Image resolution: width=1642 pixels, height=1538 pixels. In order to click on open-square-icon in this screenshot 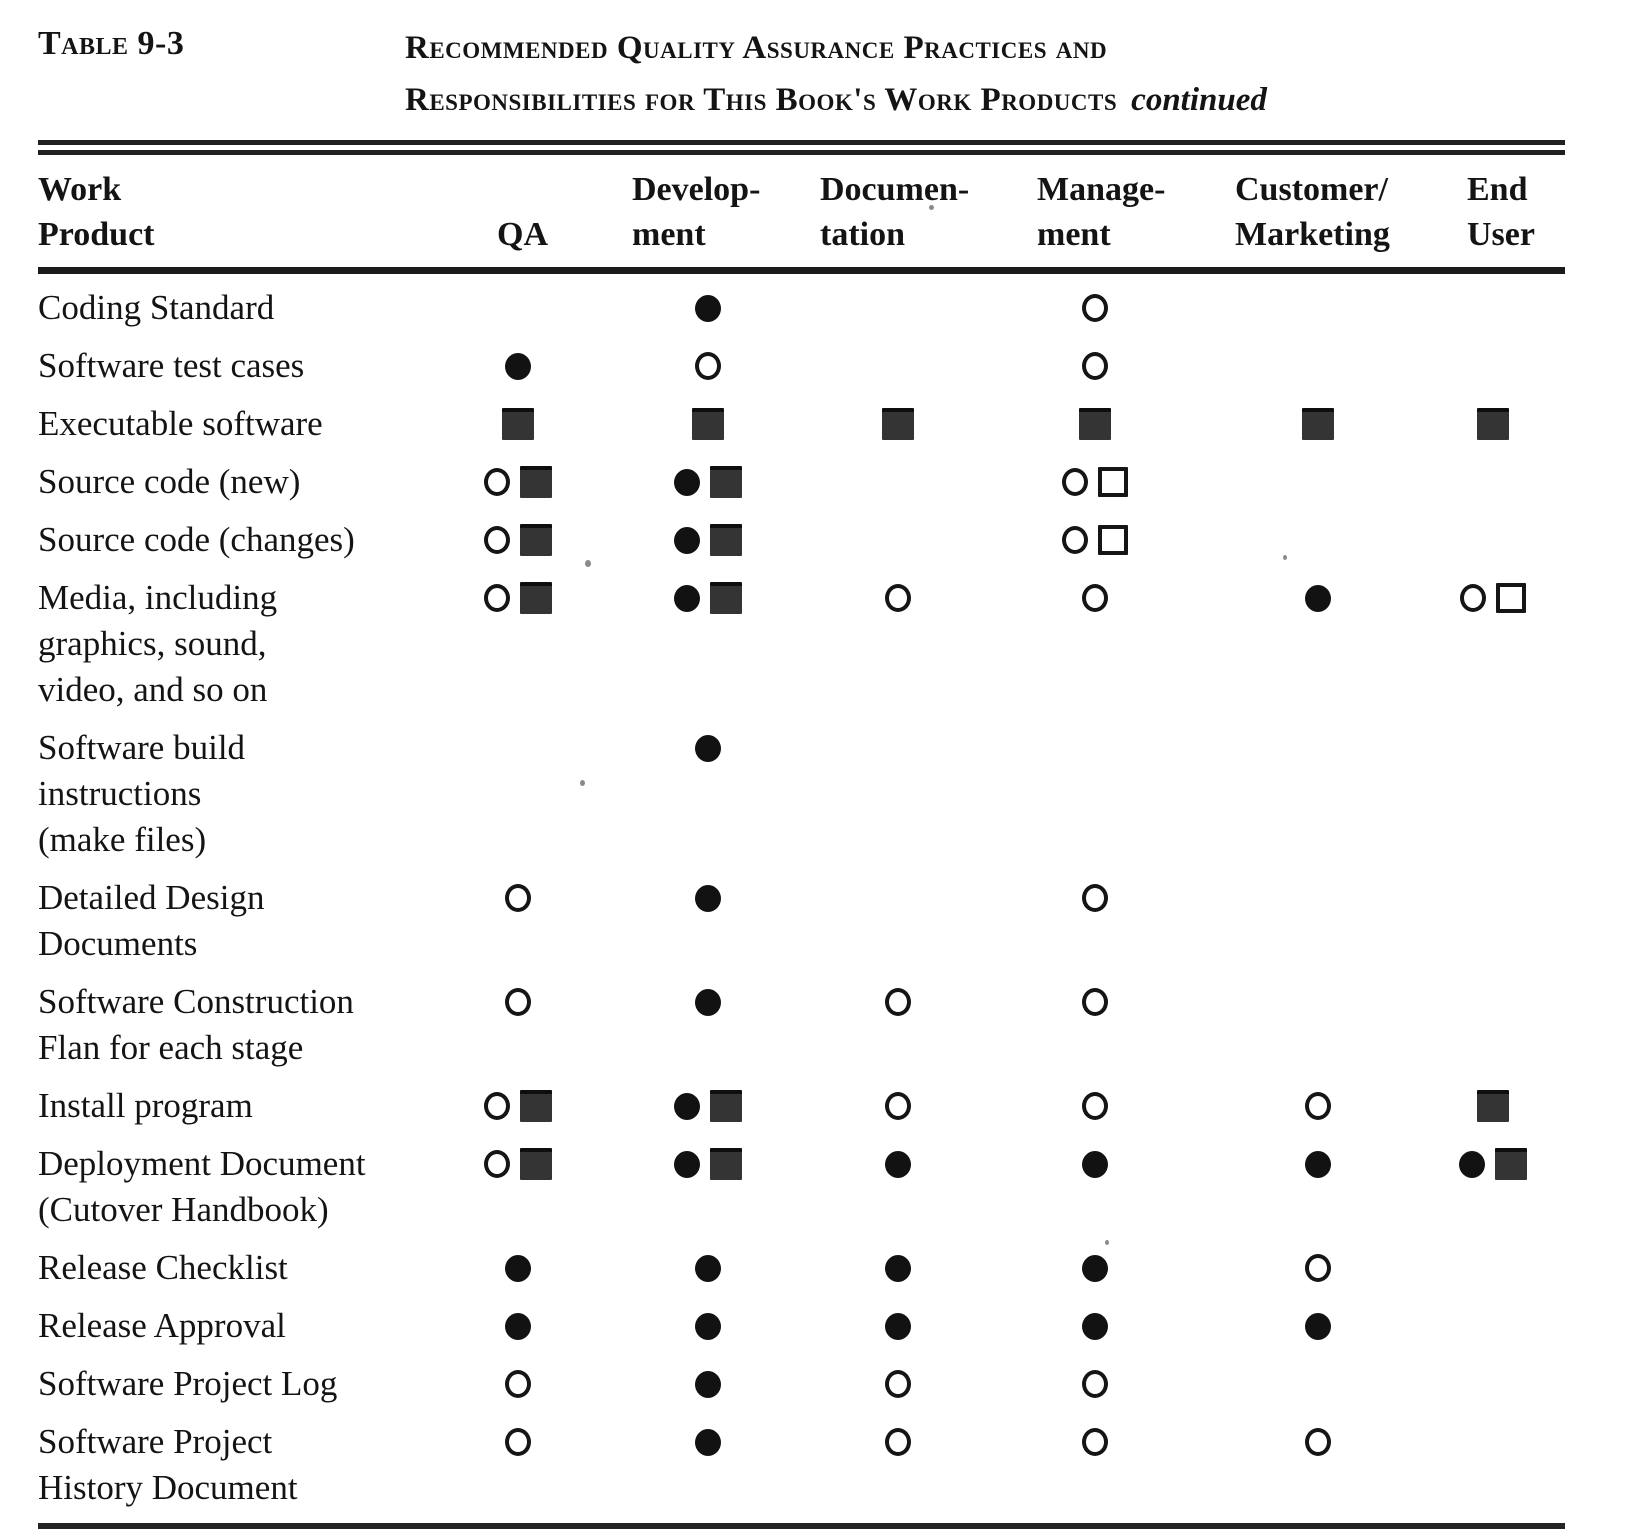, I will do `click(1510, 598)`.